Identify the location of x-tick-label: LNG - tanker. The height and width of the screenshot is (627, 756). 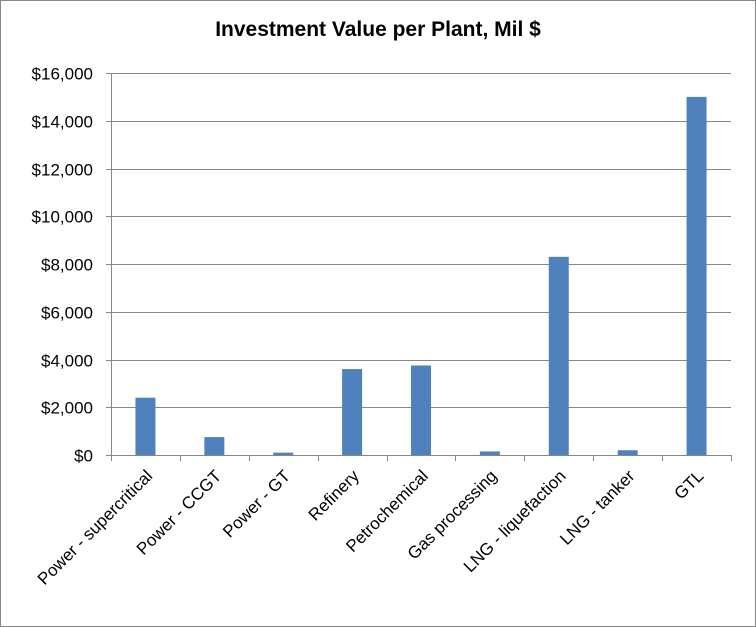
(597, 507).